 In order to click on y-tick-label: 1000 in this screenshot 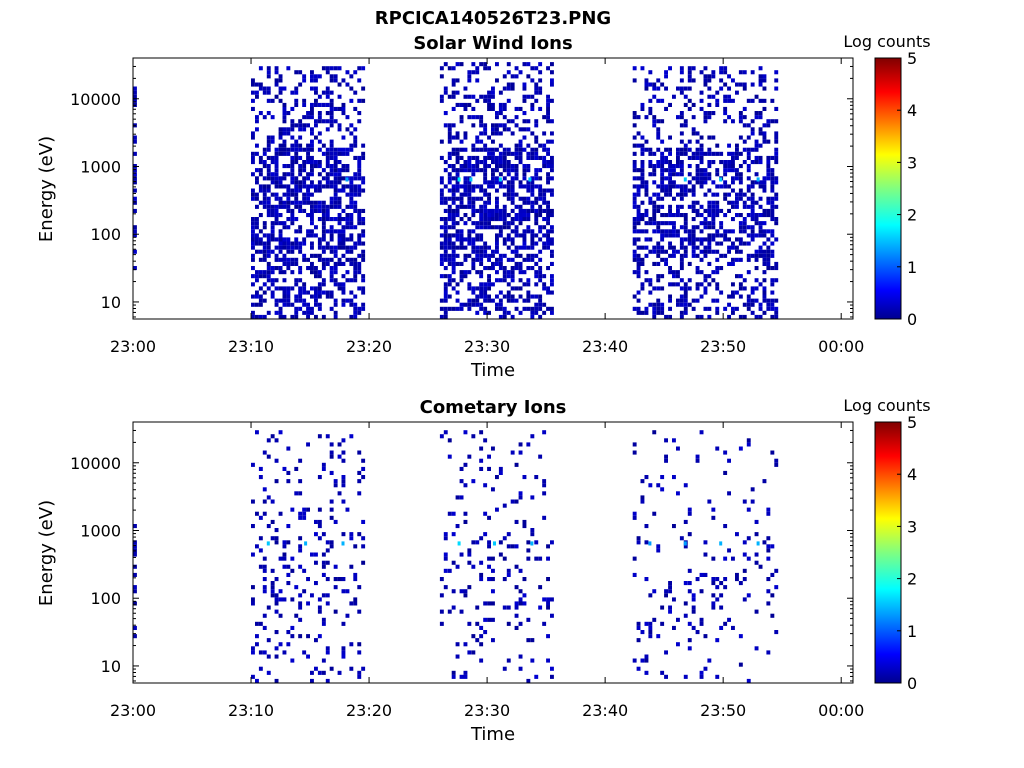, I will do `click(100, 530)`.